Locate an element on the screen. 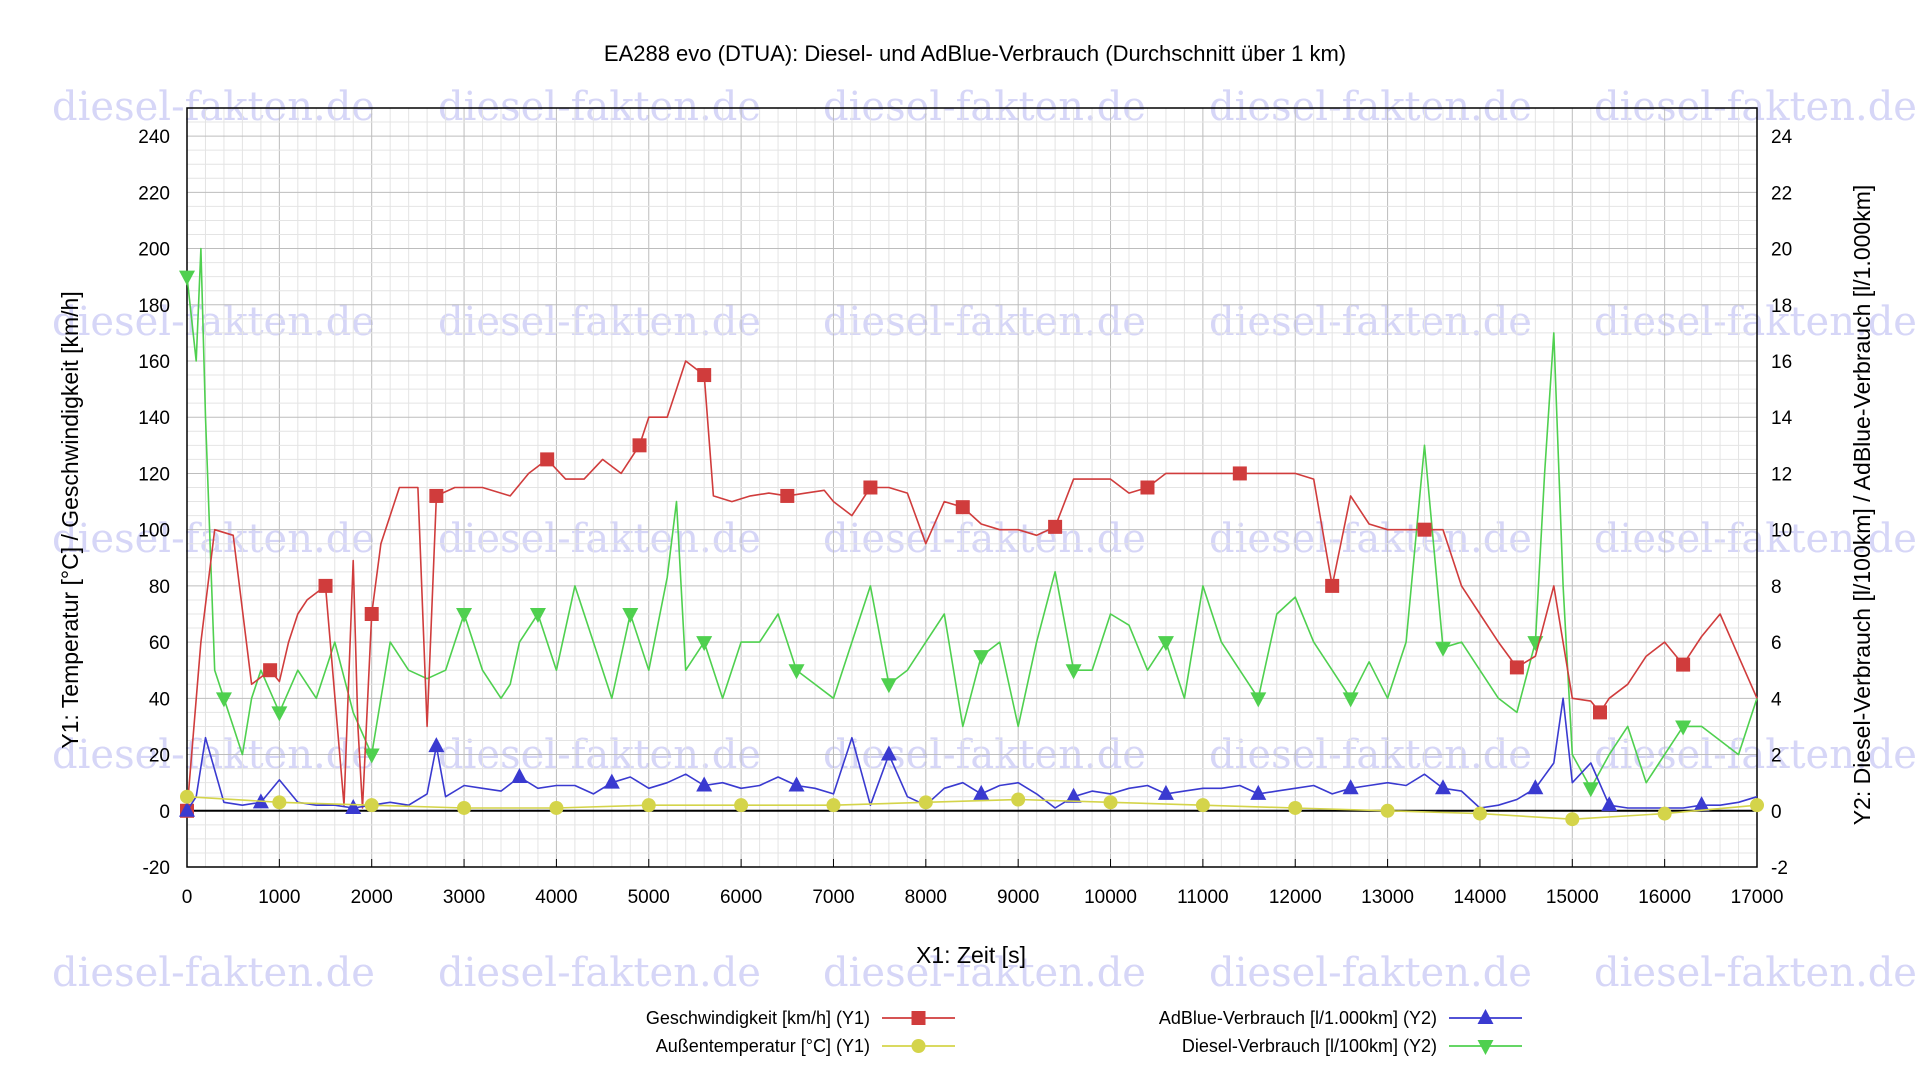 Image resolution: width=1920 pixels, height=1080 pixels. y-right-tick-label: -2 is located at coordinates (1779, 868).